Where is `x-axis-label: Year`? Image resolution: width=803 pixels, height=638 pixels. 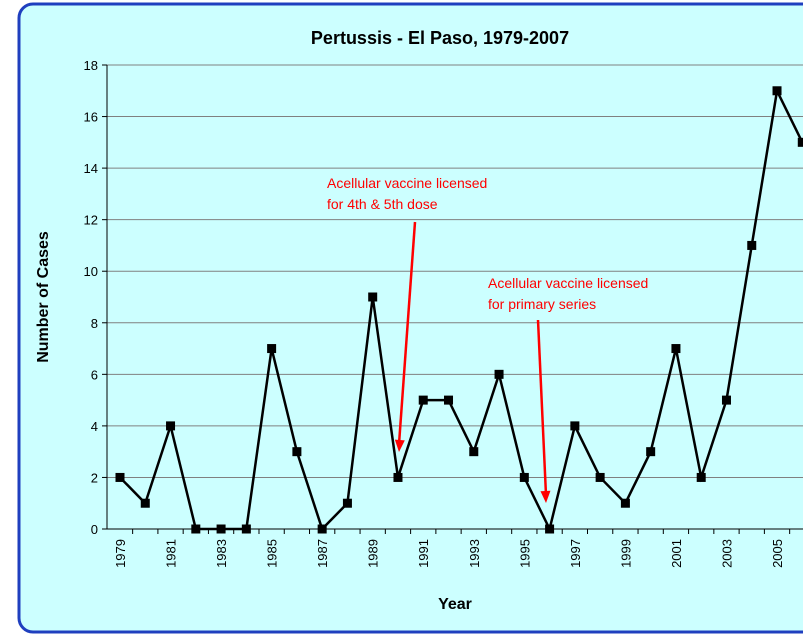 x-axis-label: Year is located at coordinates (455, 604).